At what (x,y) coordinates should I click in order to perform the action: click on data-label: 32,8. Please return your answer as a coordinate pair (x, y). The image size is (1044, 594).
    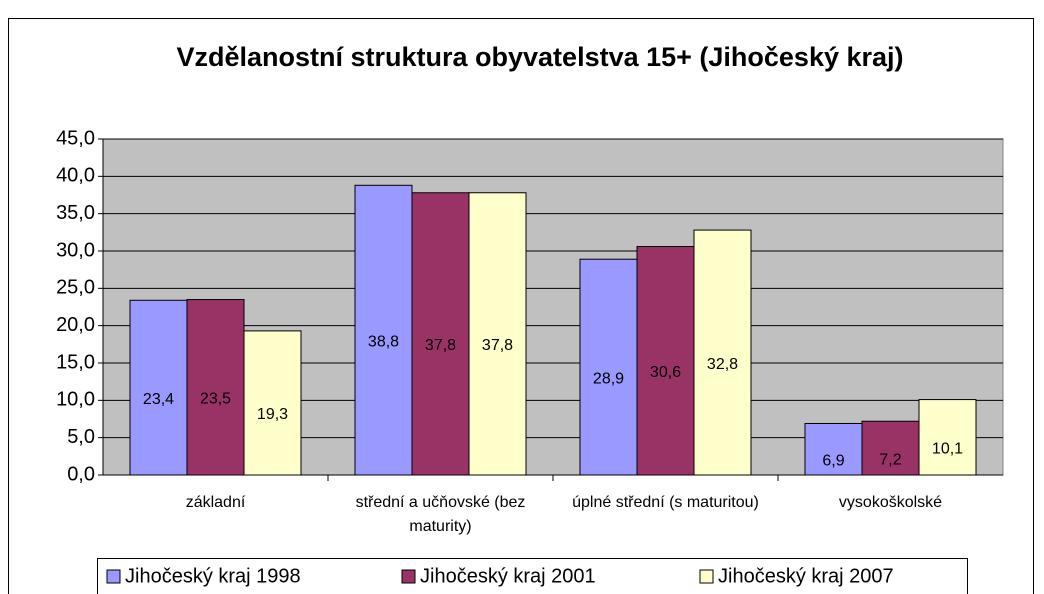
    Looking at the image, I should click on (722, 364).